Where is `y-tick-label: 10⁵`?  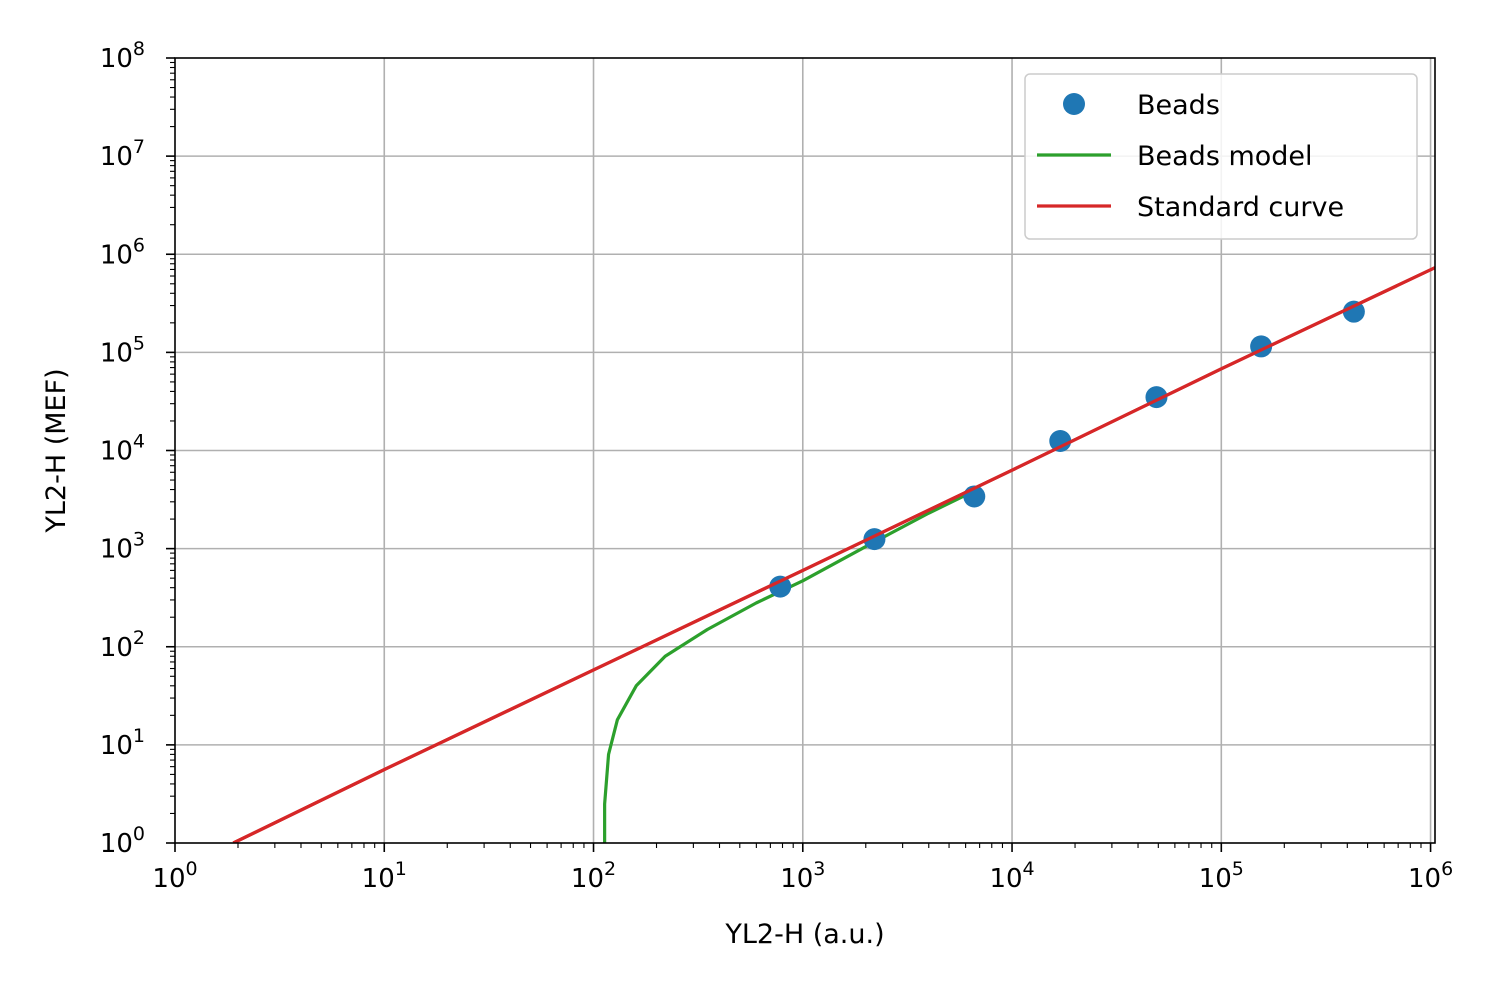 y-tick-label: 10⁵ is located at coordinates (122, 350).